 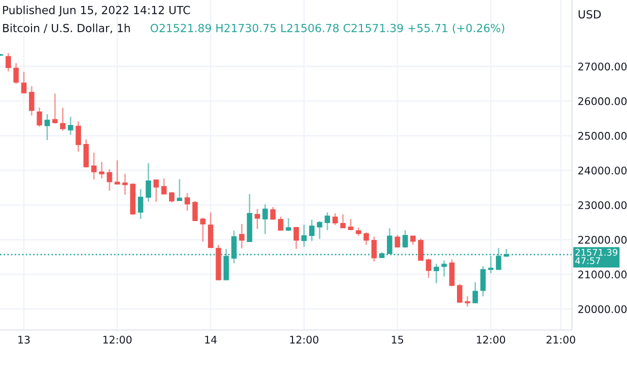 I want to click on y-axis-title: USD, so click(x=589, y=14).